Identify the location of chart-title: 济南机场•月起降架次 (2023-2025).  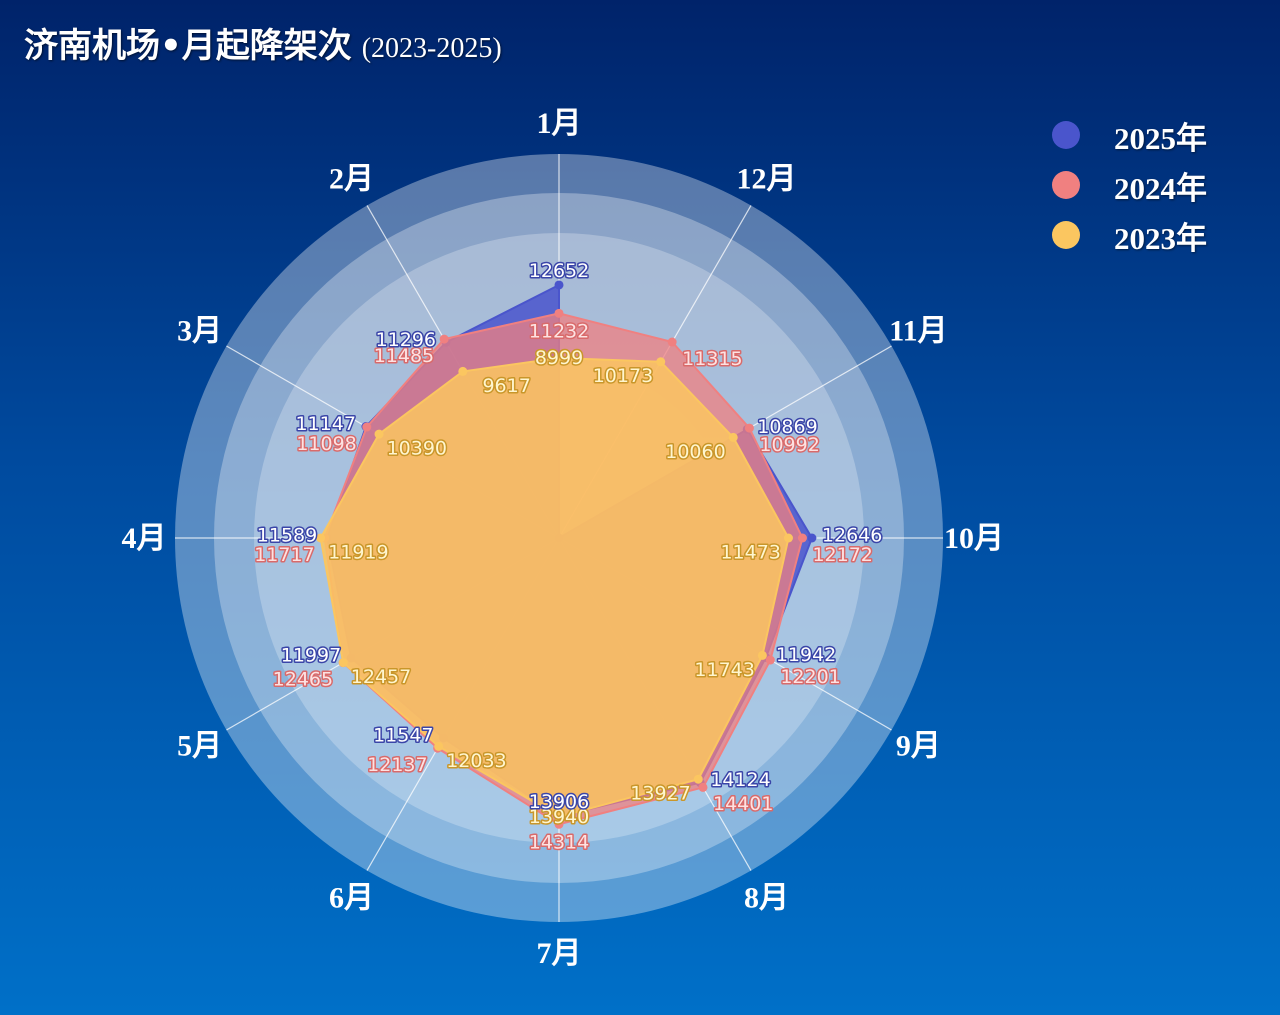
(263, 42).